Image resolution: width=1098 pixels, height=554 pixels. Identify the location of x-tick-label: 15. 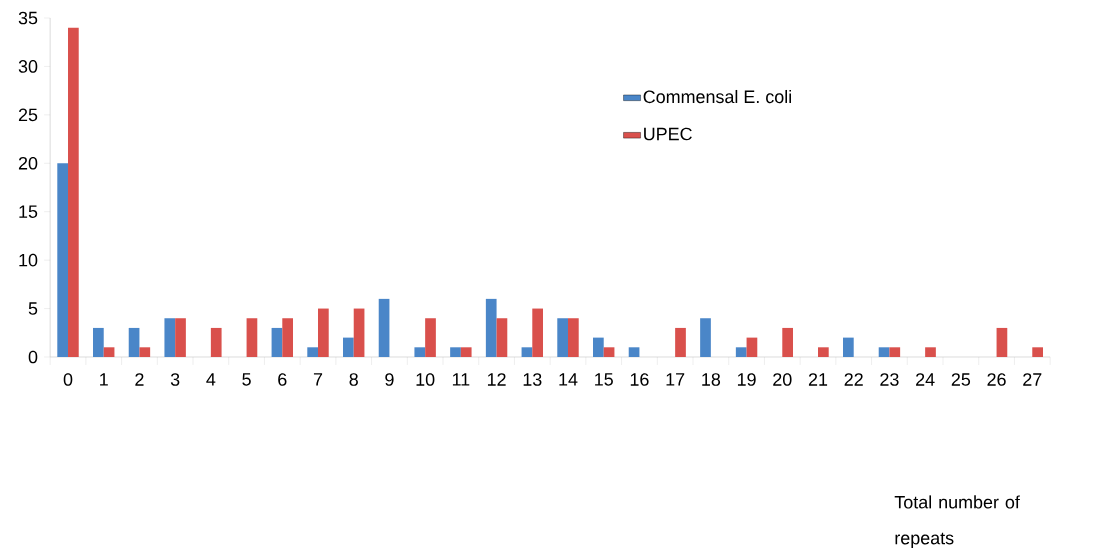
(604, 379).